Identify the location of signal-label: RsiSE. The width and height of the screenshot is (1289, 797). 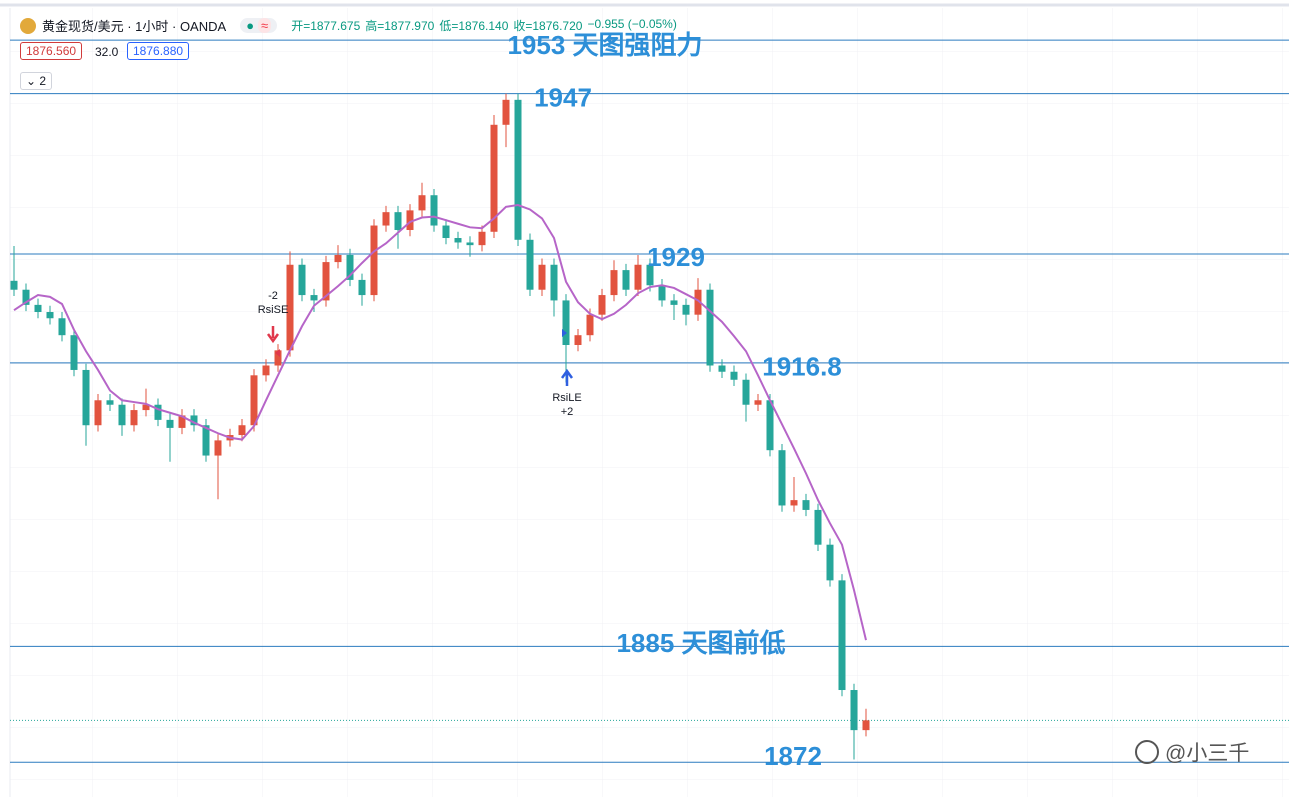
(273, 310).